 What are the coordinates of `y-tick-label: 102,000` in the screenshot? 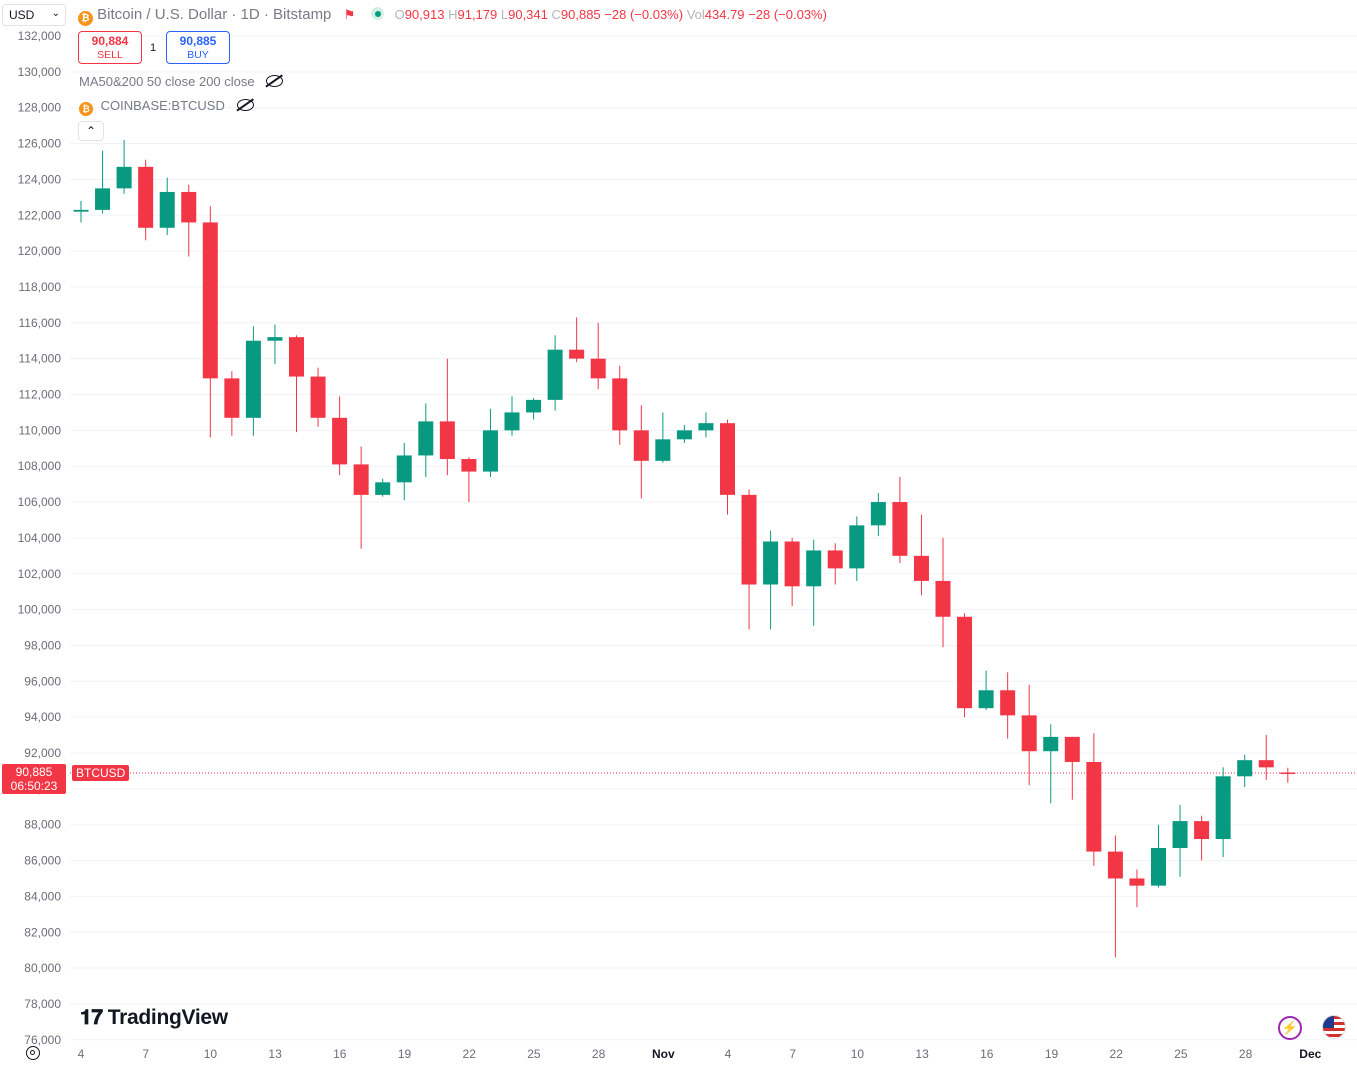 It's located at (40, 574).